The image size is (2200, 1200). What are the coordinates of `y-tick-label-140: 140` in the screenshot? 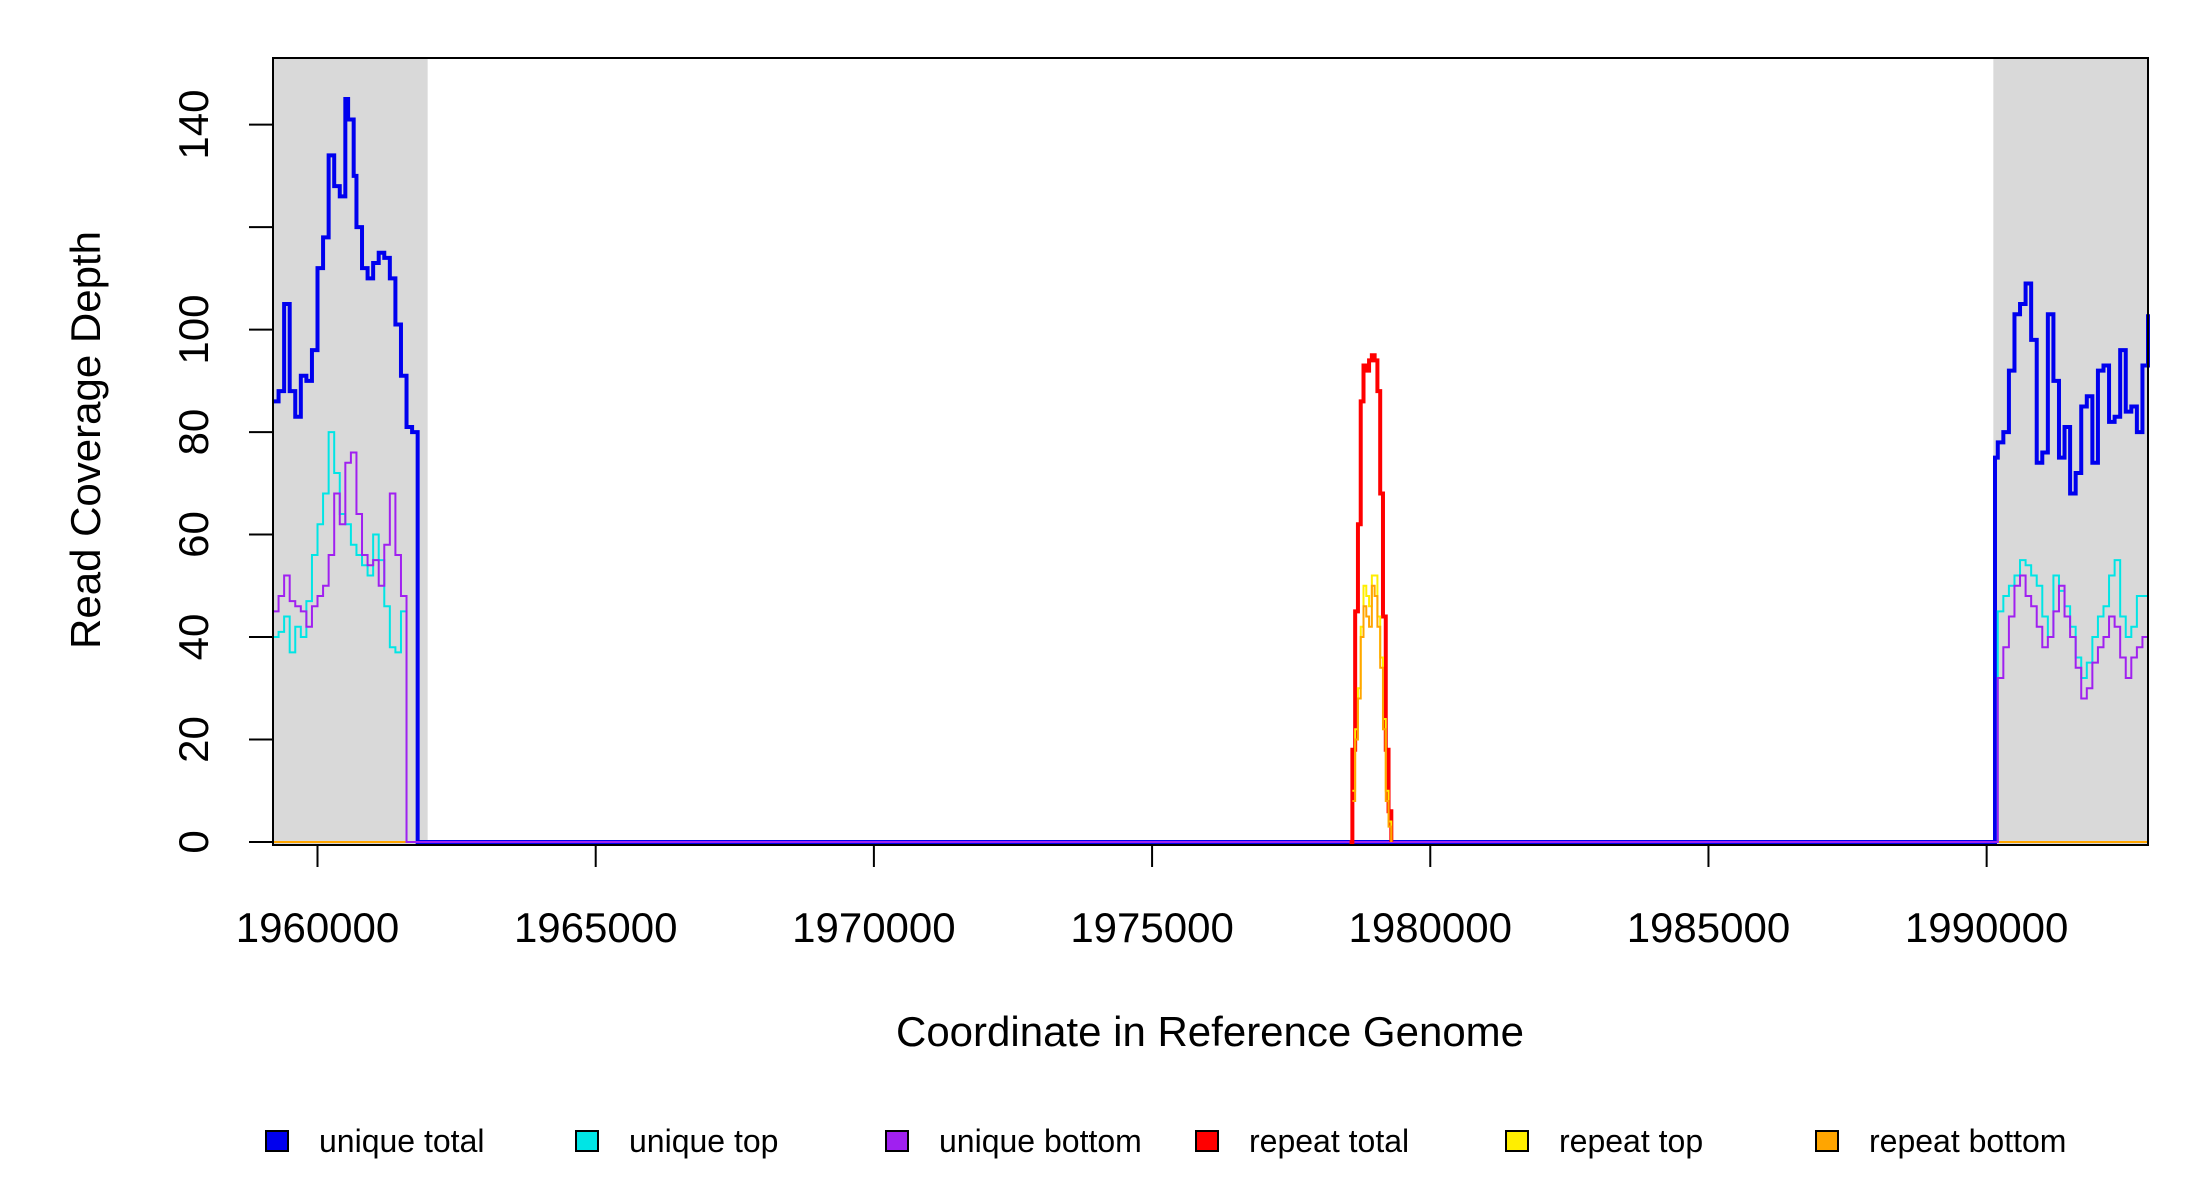 It's located at (193, 125).